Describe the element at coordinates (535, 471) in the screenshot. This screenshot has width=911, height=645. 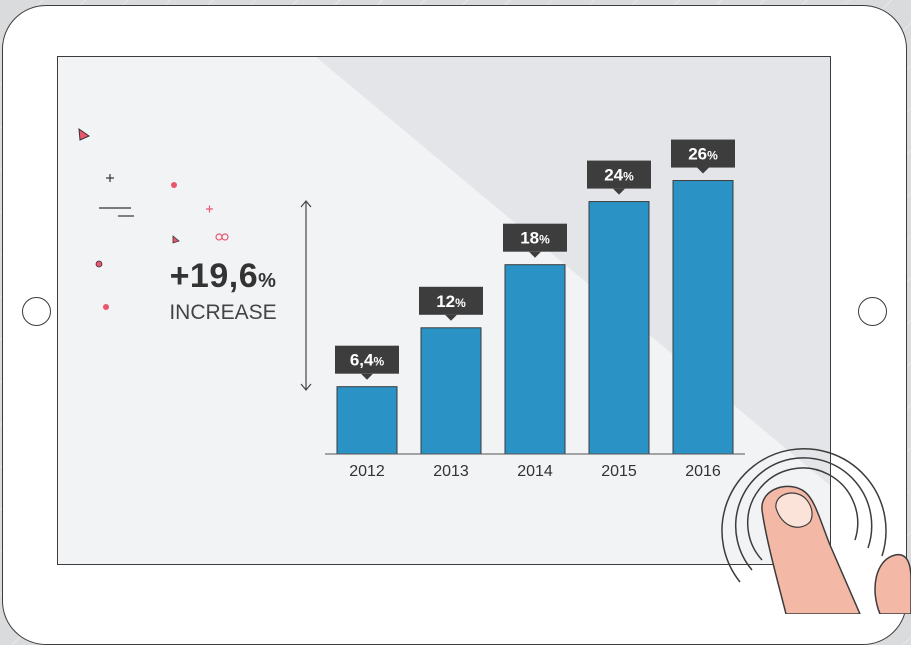
I see `x-tick-label-2014: 2014` at that location.